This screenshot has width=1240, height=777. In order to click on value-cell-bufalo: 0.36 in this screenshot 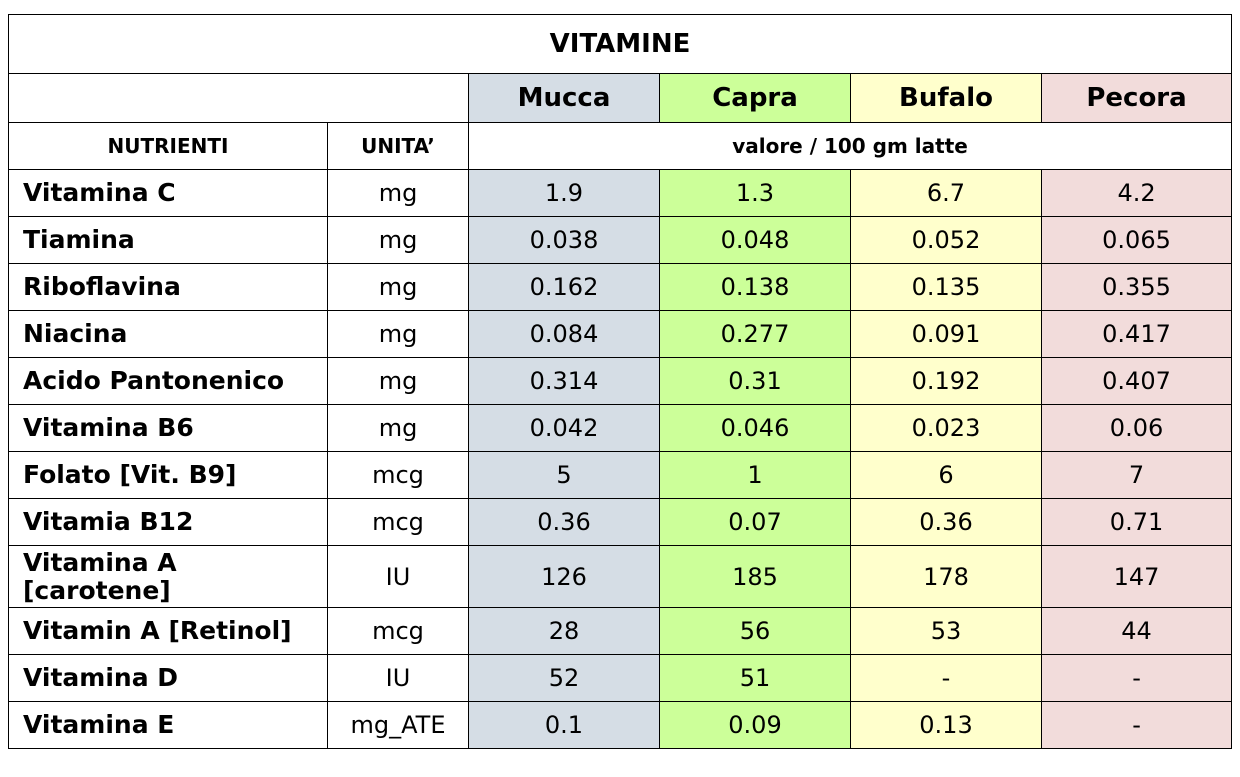, I will do `click(946, 522)`.